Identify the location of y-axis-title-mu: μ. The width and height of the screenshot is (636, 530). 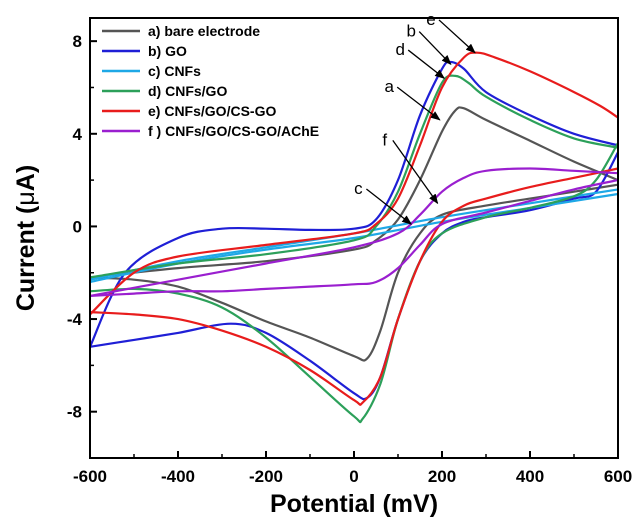
(26, 198).